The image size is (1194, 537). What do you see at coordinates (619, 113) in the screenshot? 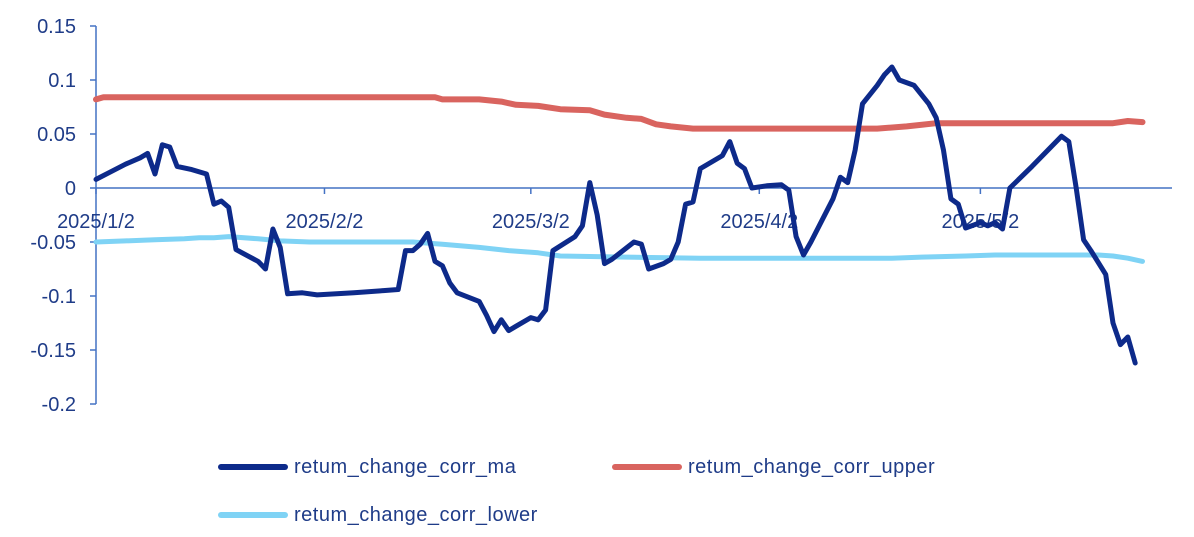
I see `series-line-retum_change_corr_upper` at bounding box center [619, 113].